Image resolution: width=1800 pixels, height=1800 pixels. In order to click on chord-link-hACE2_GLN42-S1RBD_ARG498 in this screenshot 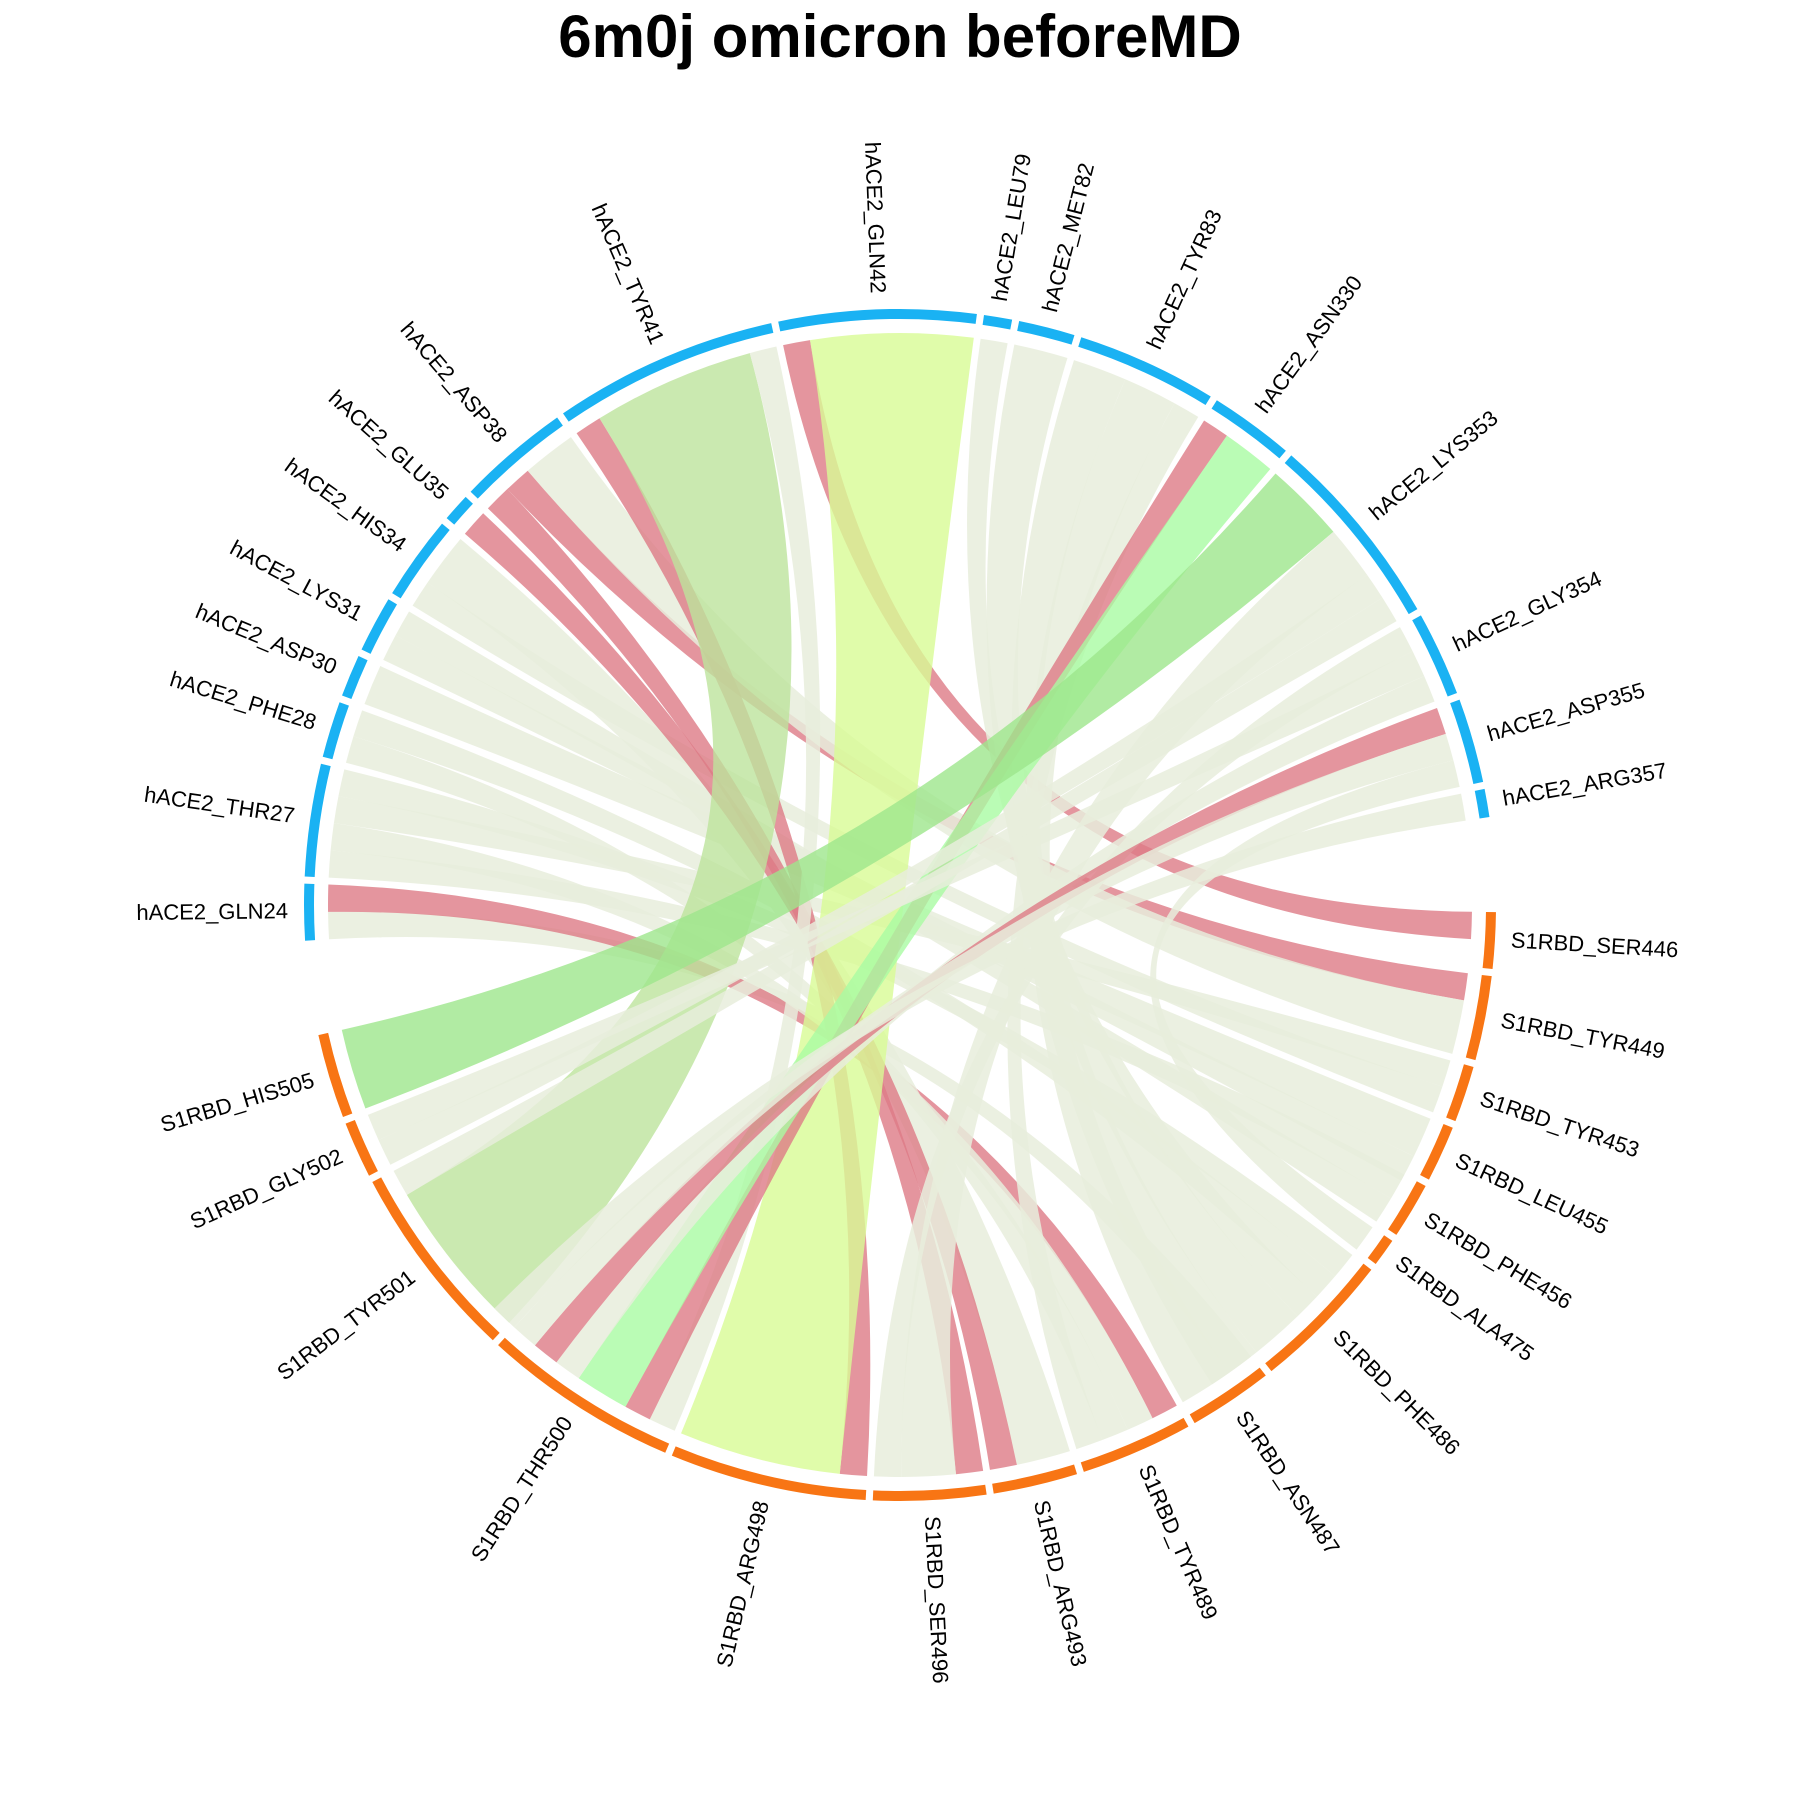, I will do `click(827, 903)`.